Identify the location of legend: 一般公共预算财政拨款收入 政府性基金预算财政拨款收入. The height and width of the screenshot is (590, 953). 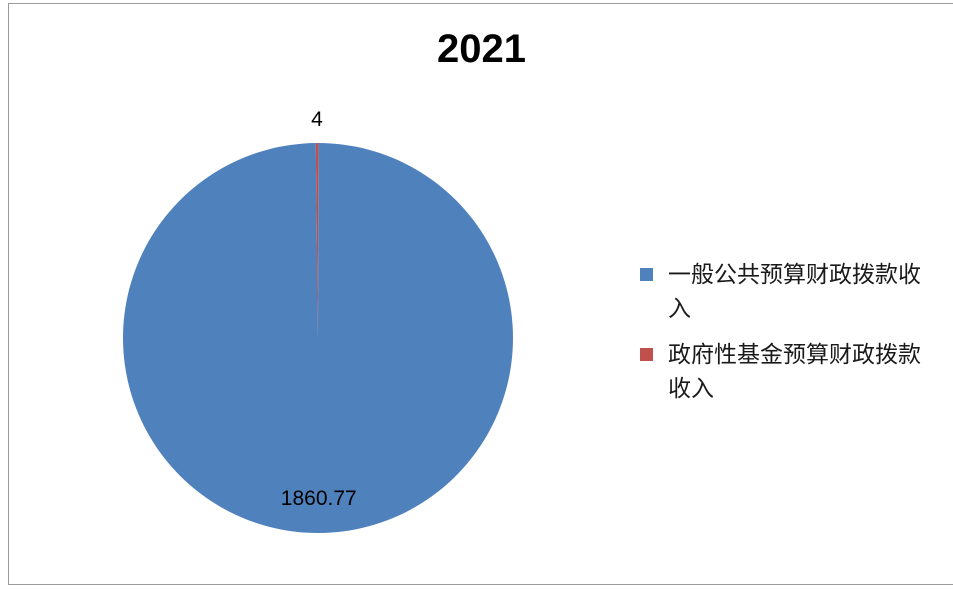
(790, 338).